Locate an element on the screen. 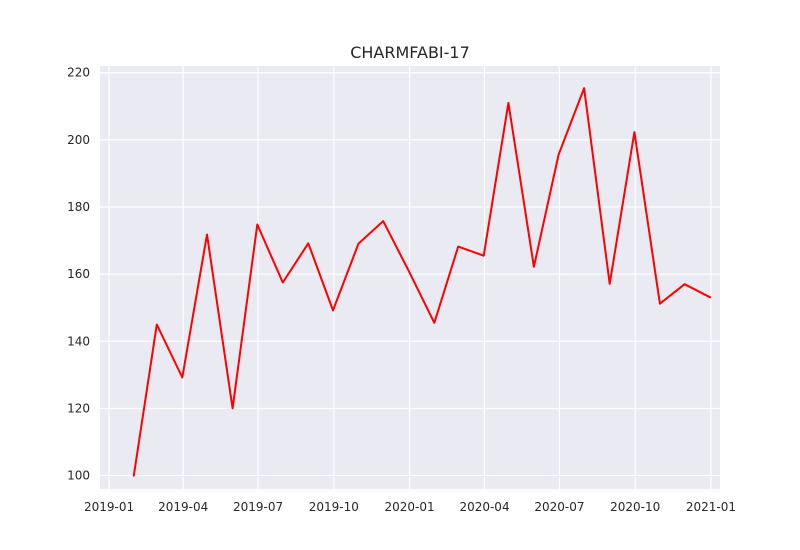 The height and width of the screenshot is (550, 800). x-tick-label: 2019-04 is located at coordinates (183, 507).